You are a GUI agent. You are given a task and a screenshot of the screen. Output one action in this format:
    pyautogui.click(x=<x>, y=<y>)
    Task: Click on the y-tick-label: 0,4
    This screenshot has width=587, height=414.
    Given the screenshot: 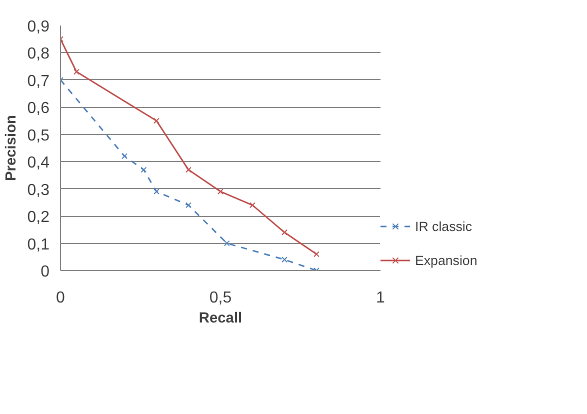 What is the action you would take?
    pyautogui.click(x=38, y=163)
    